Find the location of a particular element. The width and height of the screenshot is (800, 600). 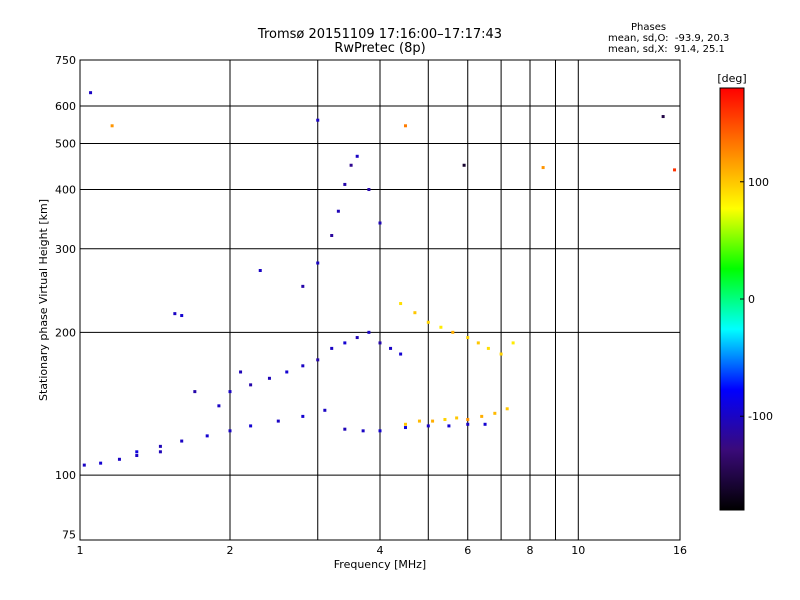

x-tick-label: 8 is located at coordinates (530, 550).